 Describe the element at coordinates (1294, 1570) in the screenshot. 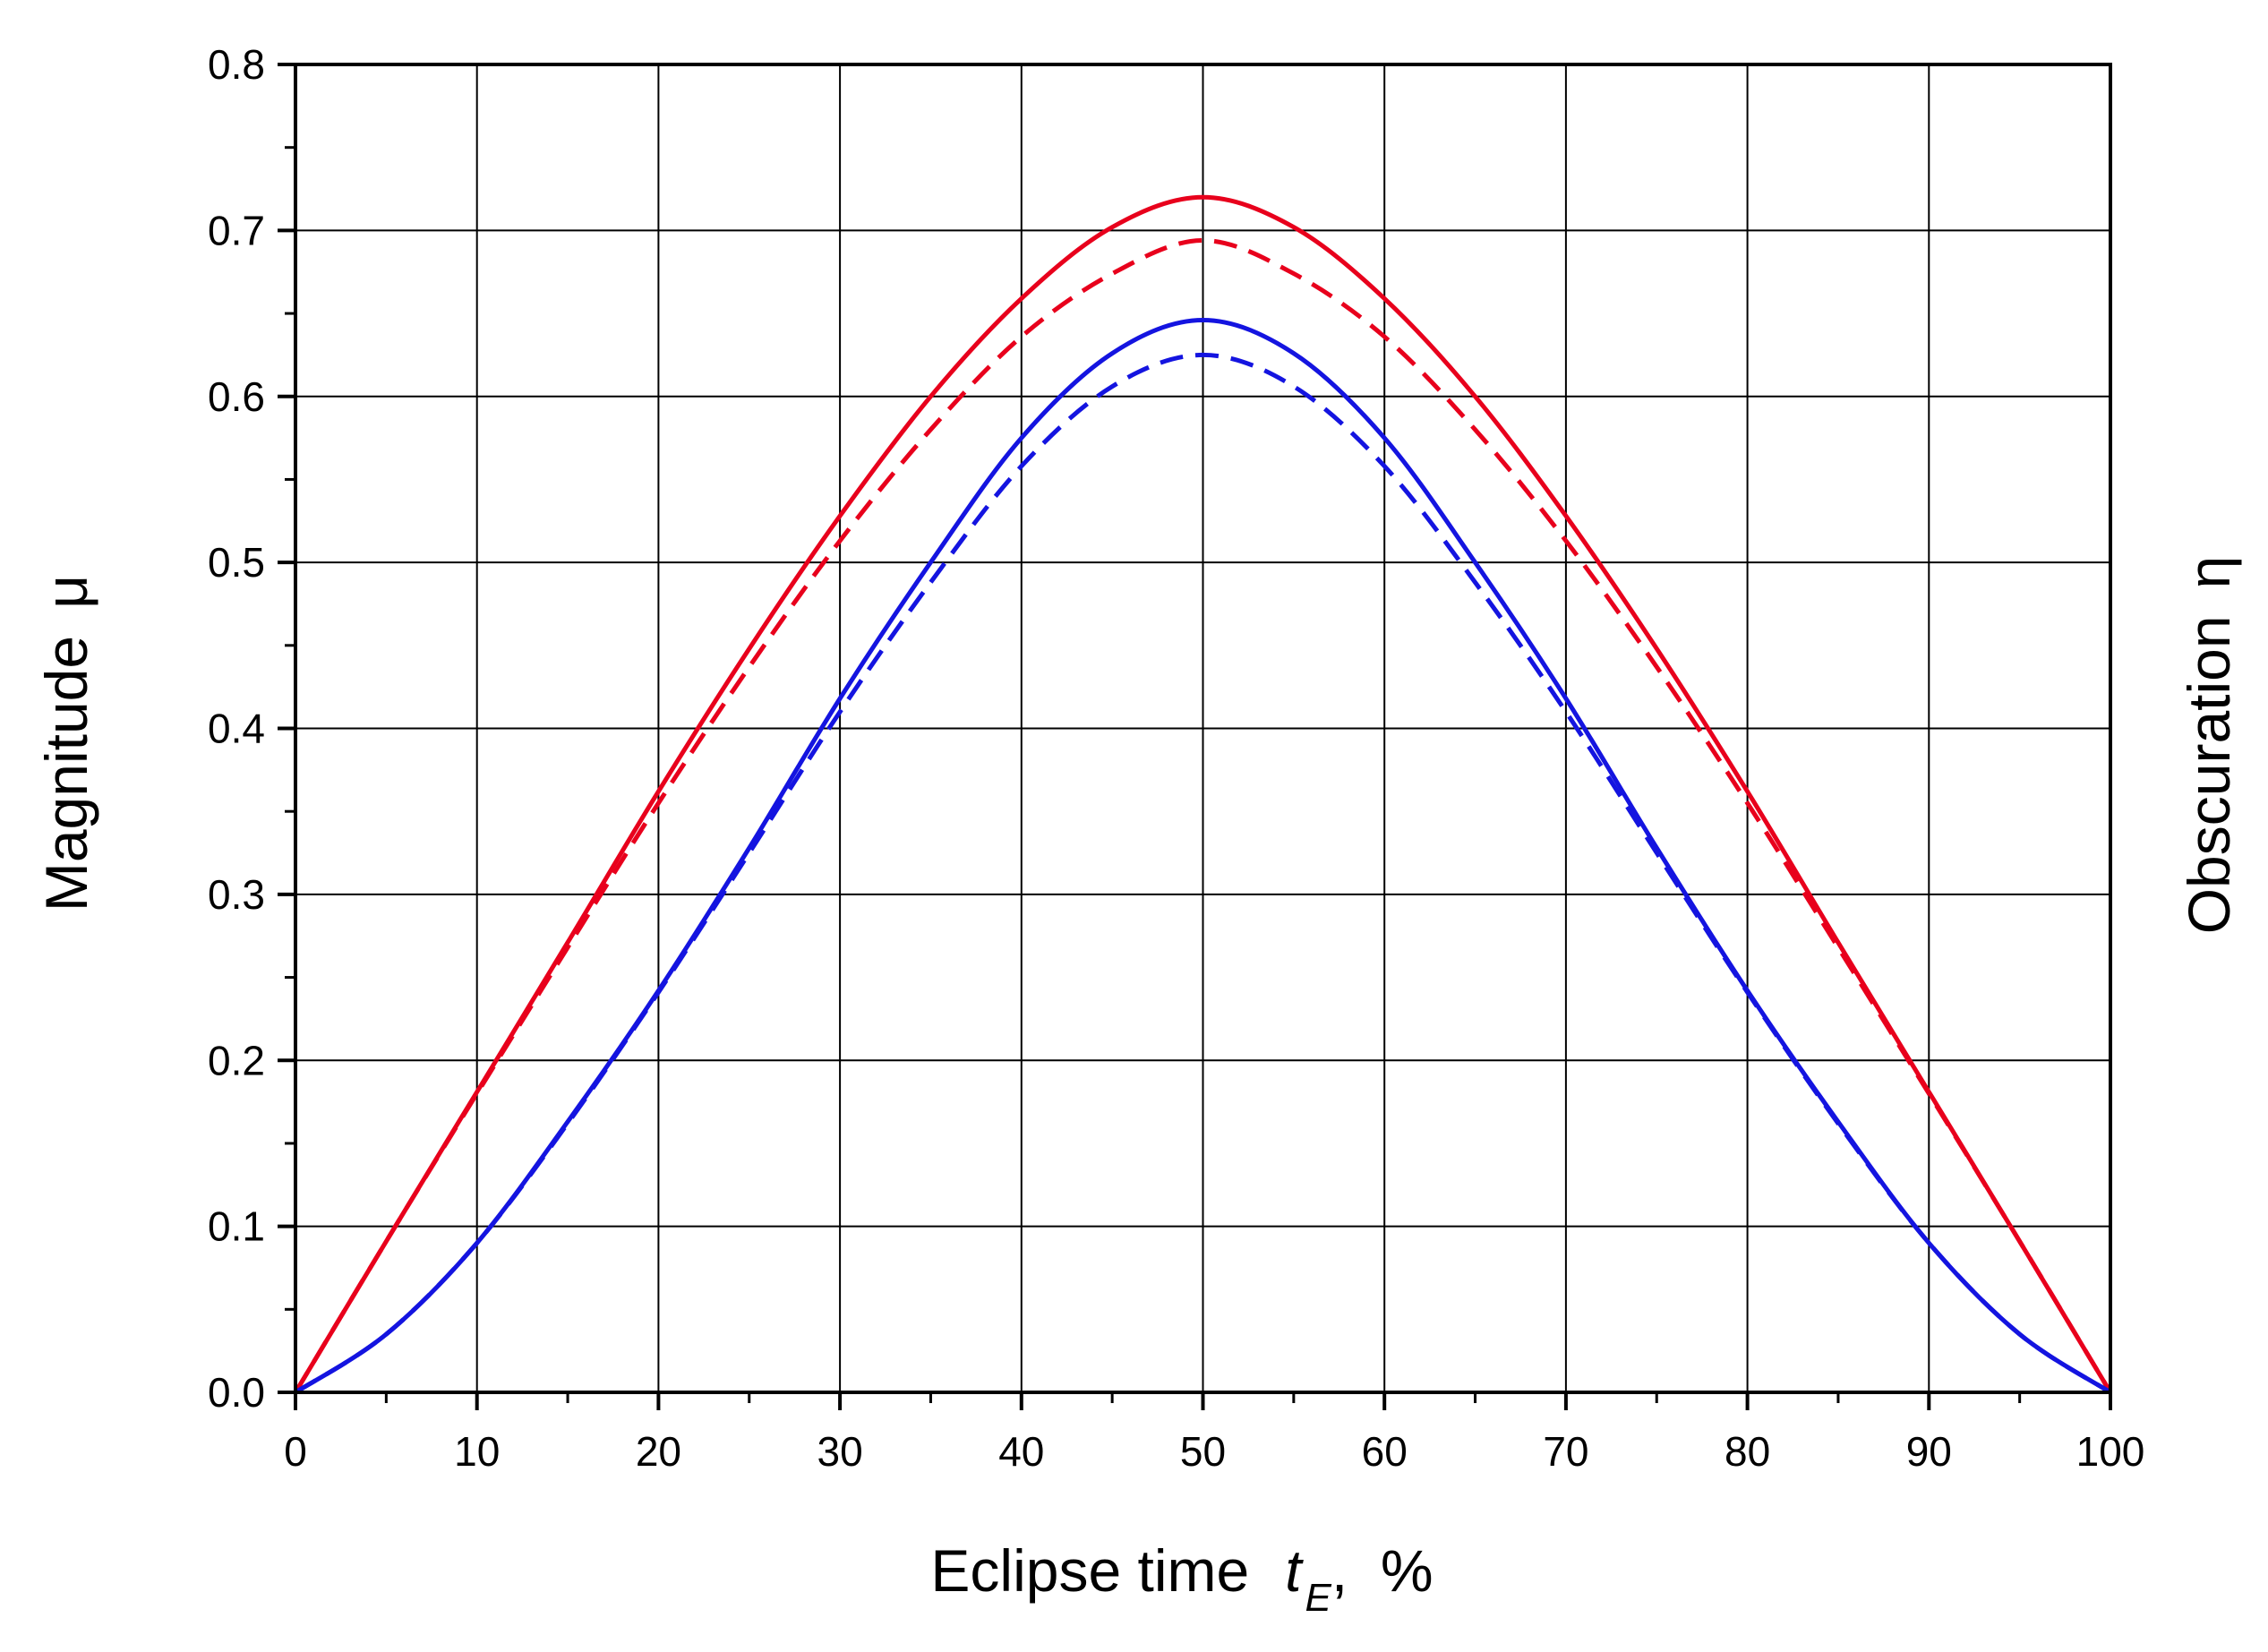

I see `x-axis-symbol: t` at that location.